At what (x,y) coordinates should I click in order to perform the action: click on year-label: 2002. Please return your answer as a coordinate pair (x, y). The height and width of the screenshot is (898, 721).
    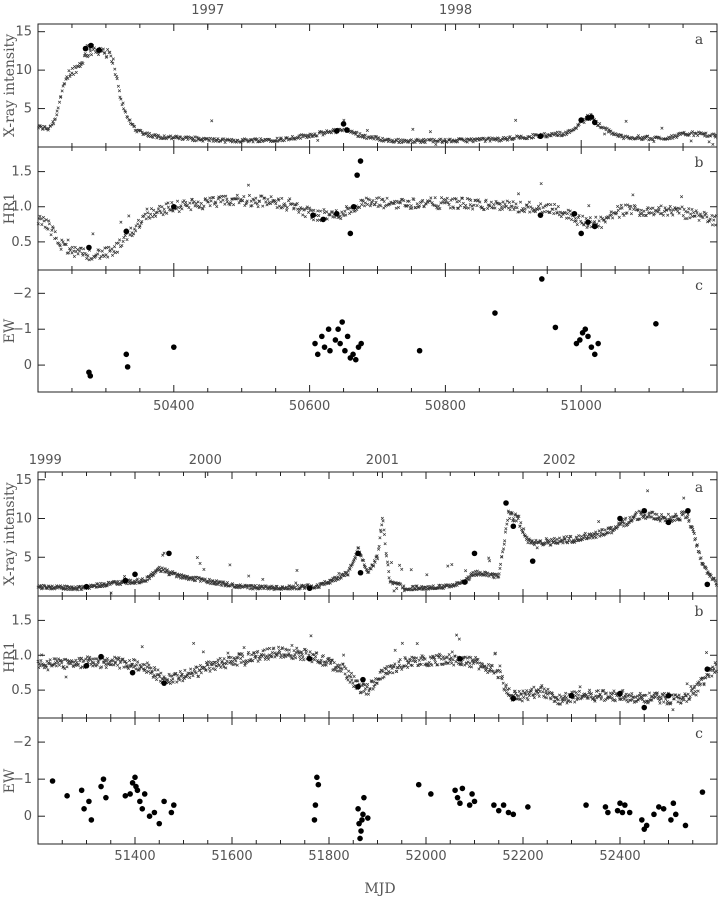
    Looking at the image, I should click on (559, 460).